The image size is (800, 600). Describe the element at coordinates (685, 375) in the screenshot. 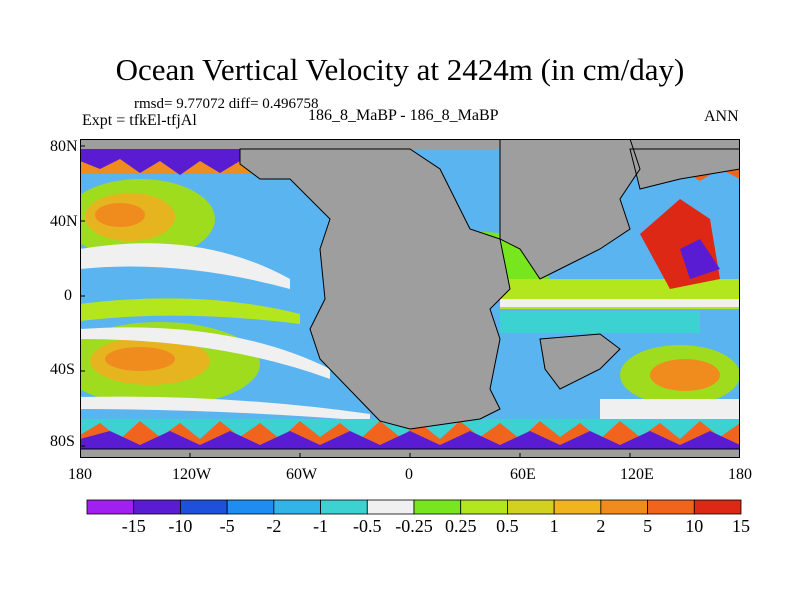

I see `east-gyre-core` at that location.